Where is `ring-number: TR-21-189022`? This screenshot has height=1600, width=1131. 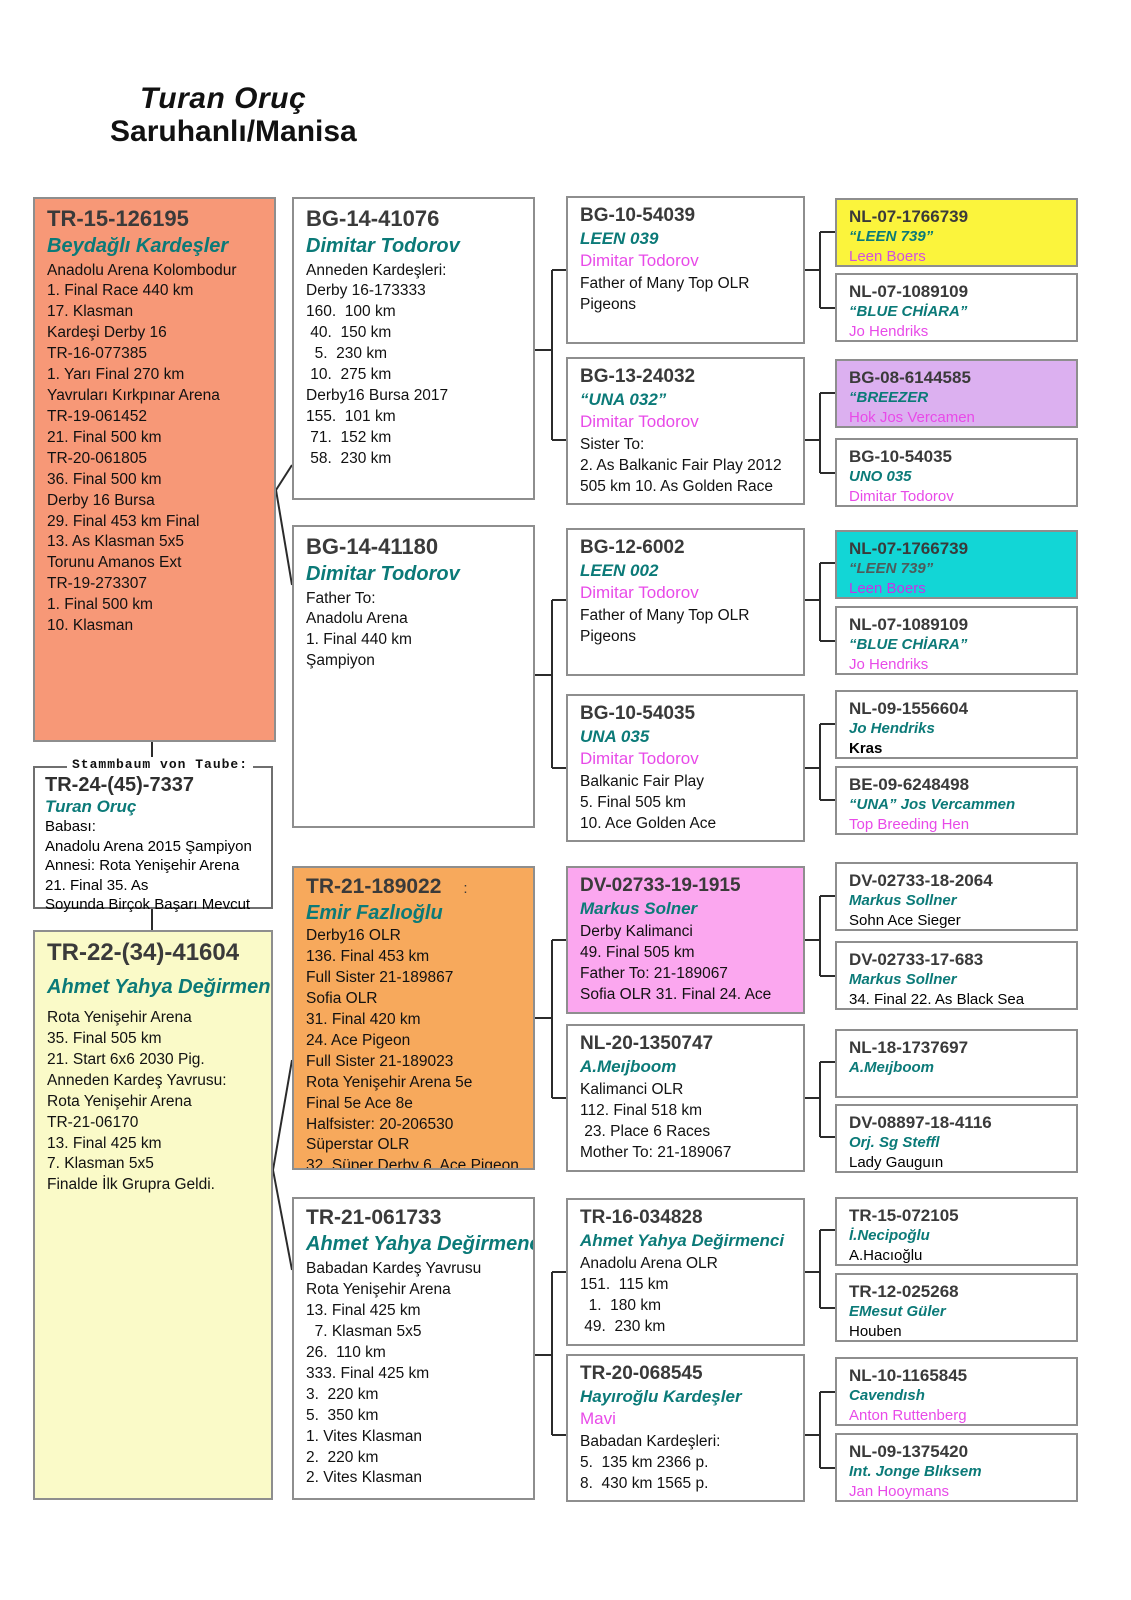 ring-number: TR-21-189022 is located at coordinates (374, 886).